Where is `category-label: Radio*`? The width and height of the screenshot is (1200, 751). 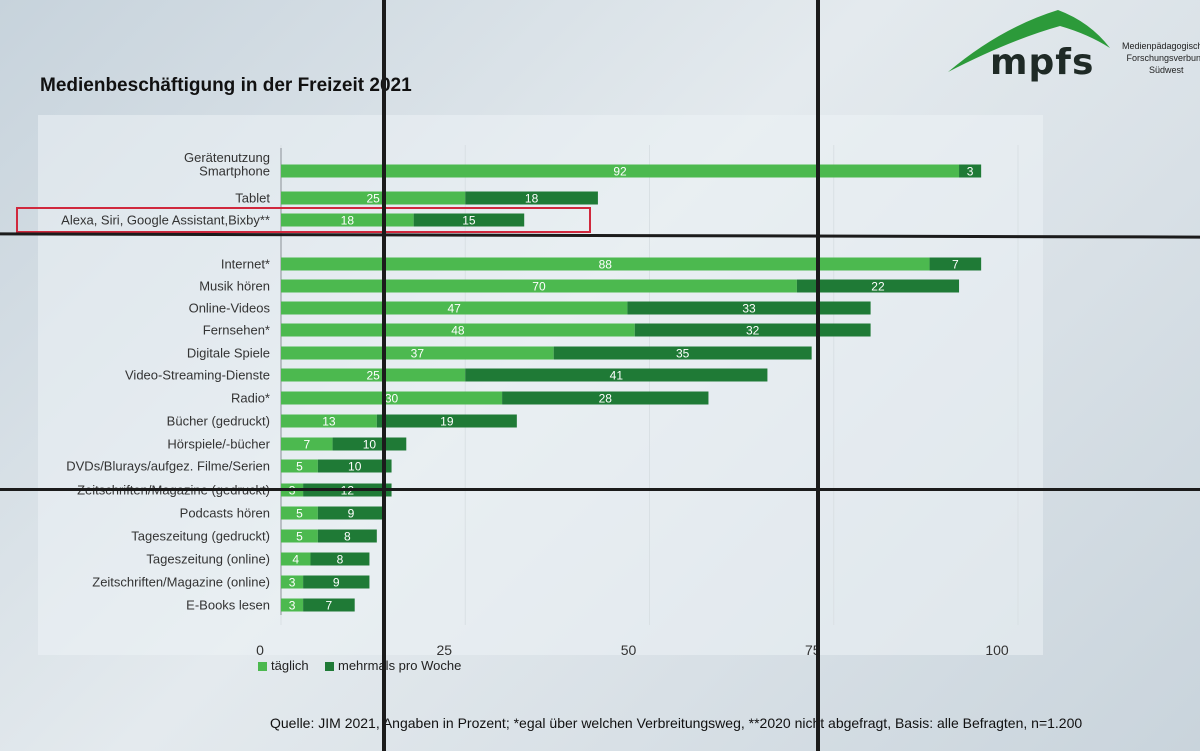
category-label: Radio* is located at coordinates (250, 398).